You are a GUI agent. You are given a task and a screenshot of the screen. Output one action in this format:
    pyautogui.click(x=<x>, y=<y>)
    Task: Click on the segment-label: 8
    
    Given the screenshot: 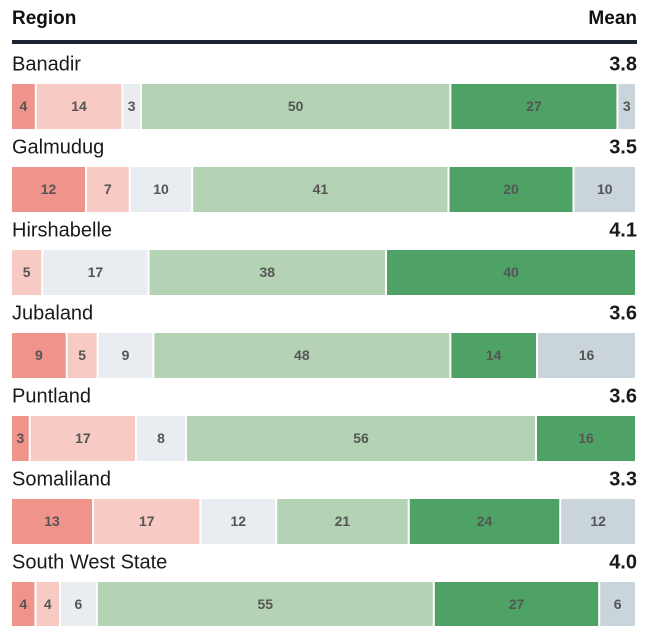 What is the action you would take?
    pyautogui.click(x=161, y=438)
    